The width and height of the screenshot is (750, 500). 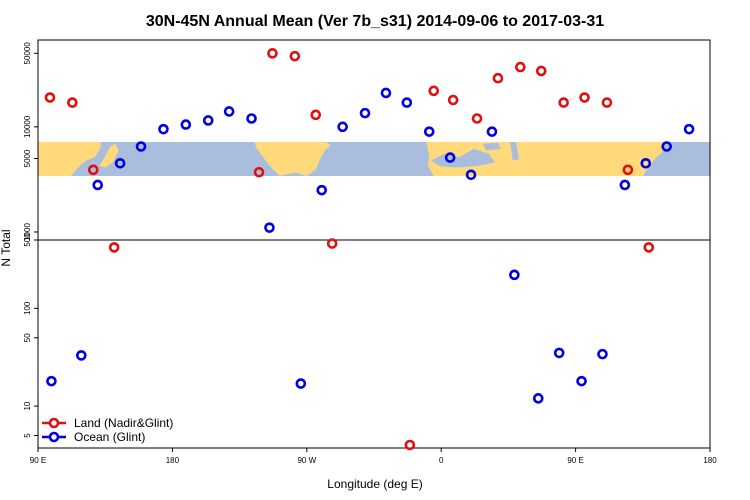 What do you see at coordinates (374, 484) in the screenshot?
I see `x-axis-label: Longitude (deg E)` at bounding box center [374, 484].